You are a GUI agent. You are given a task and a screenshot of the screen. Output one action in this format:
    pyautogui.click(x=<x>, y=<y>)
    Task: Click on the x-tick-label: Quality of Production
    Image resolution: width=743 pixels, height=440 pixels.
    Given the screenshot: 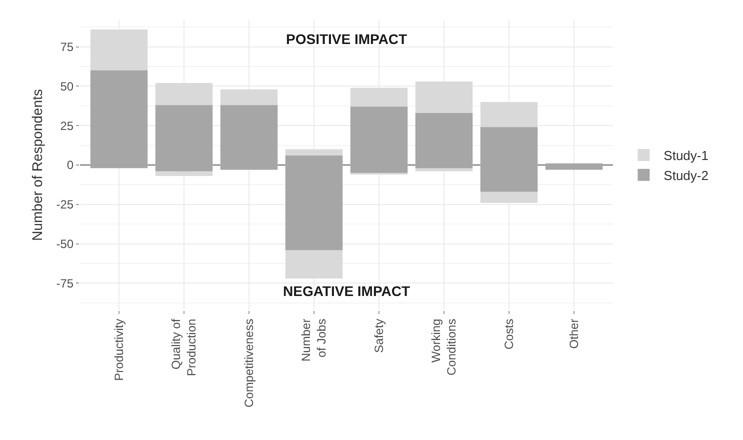 What is the action you would take?
    pyautogui.click(x=184, y=347)
    